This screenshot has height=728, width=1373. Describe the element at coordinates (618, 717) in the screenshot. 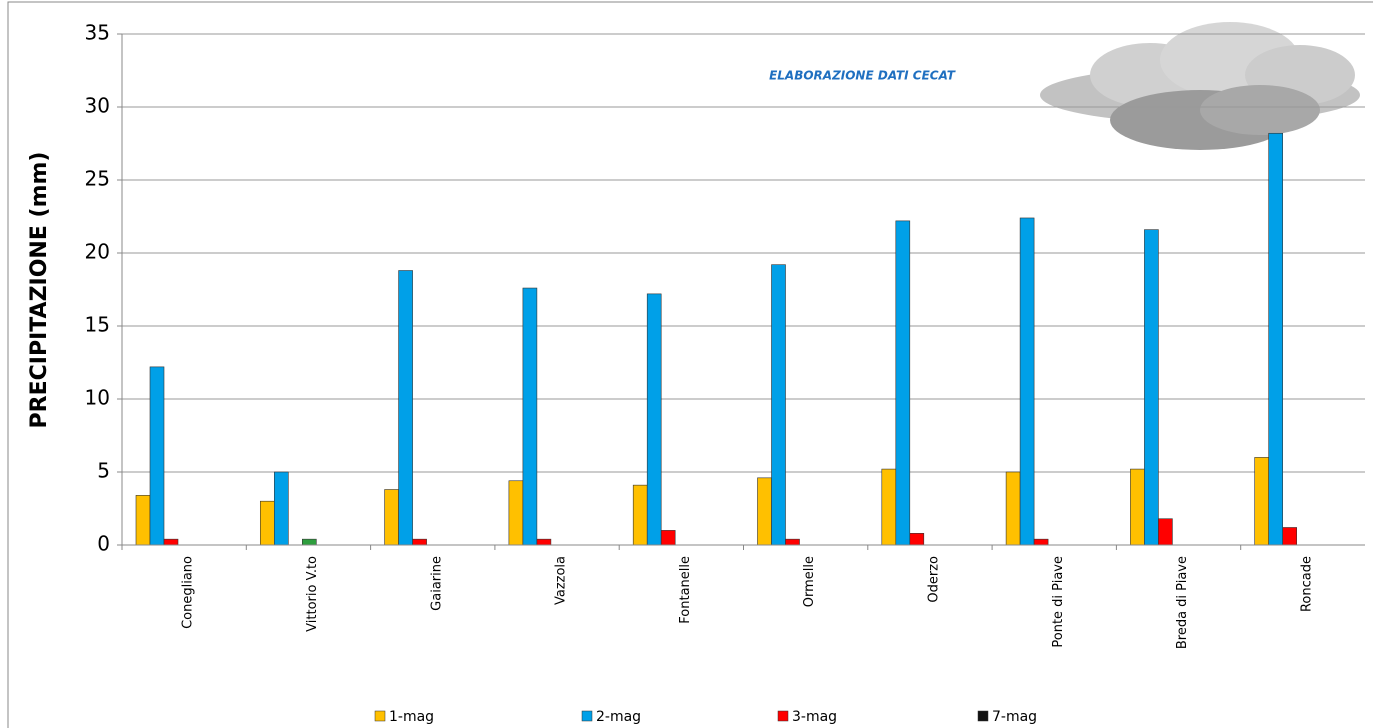

I see `legend-label: 2-mag` at that location.